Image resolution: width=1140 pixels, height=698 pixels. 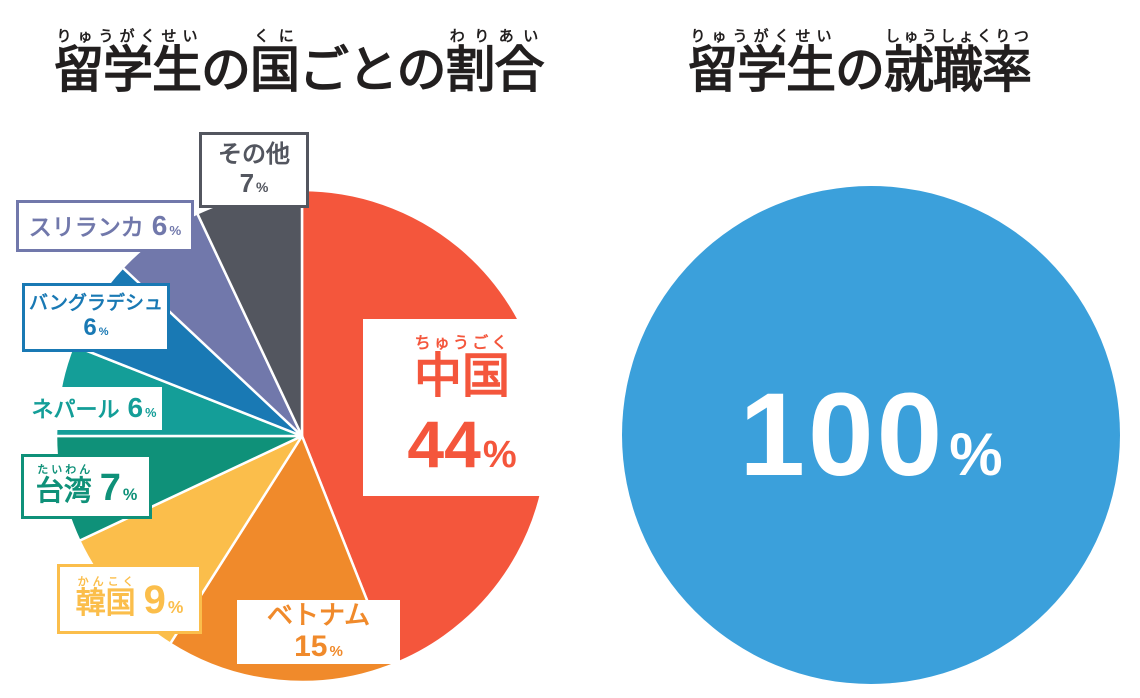 I want to click on label-nepal-text: ネパール 6%, so click(x=94, y=408).